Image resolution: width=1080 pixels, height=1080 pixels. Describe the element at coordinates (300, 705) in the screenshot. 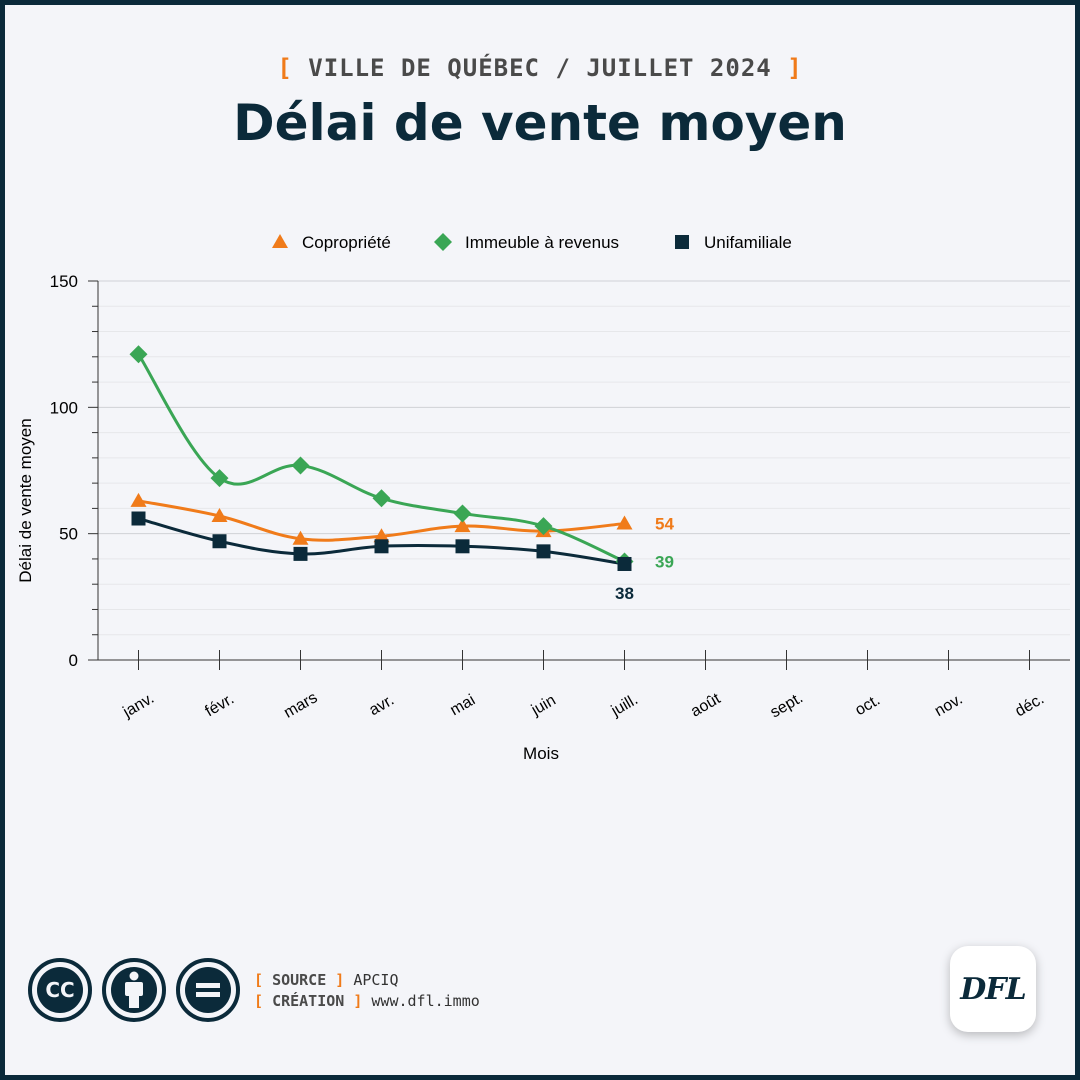

I see `x-tick-label: mars` at that location.